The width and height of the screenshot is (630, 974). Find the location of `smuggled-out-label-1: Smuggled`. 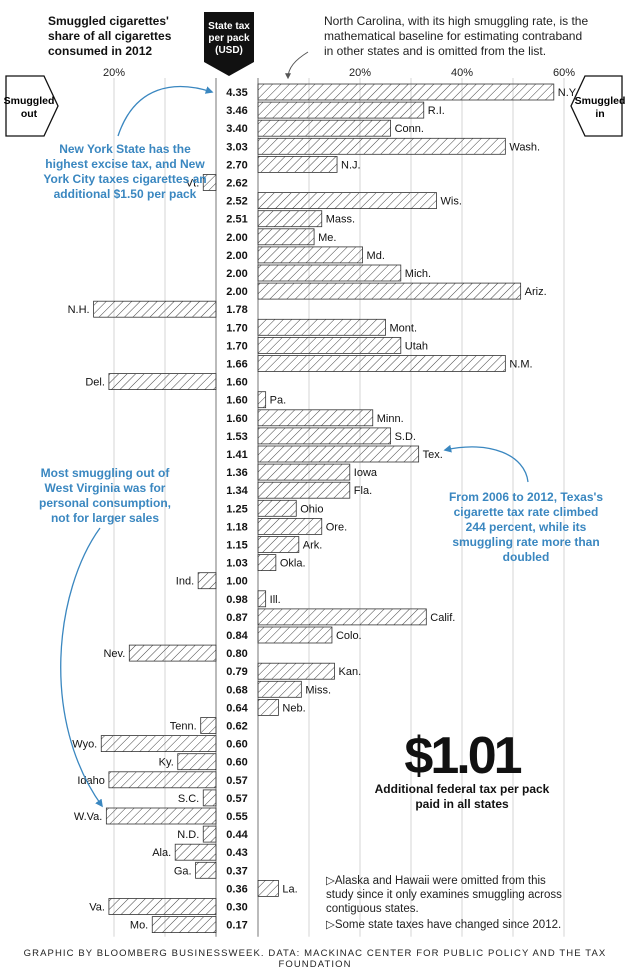

smuggled-out-label-1: Smuggled is located at coordinates (29, 101).